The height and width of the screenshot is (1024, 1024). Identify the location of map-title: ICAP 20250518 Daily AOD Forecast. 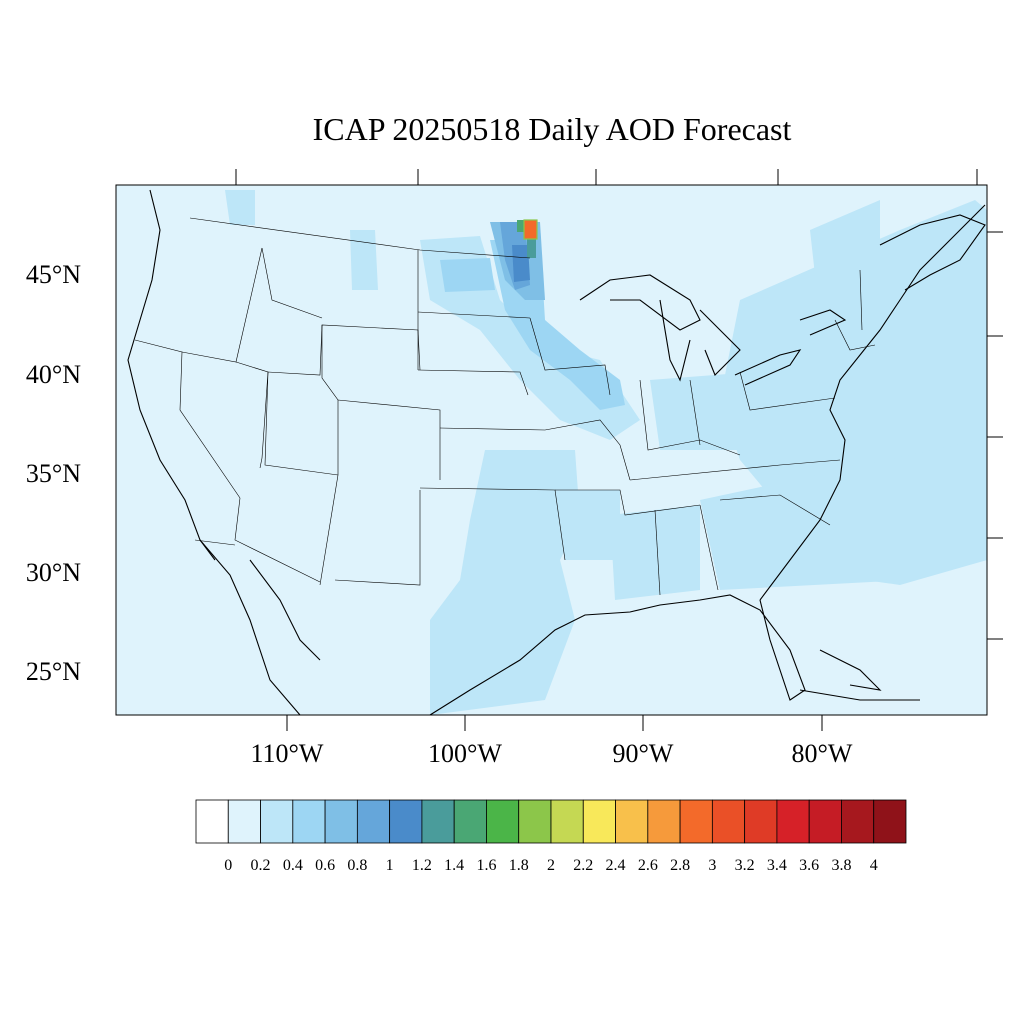
(552, 129).